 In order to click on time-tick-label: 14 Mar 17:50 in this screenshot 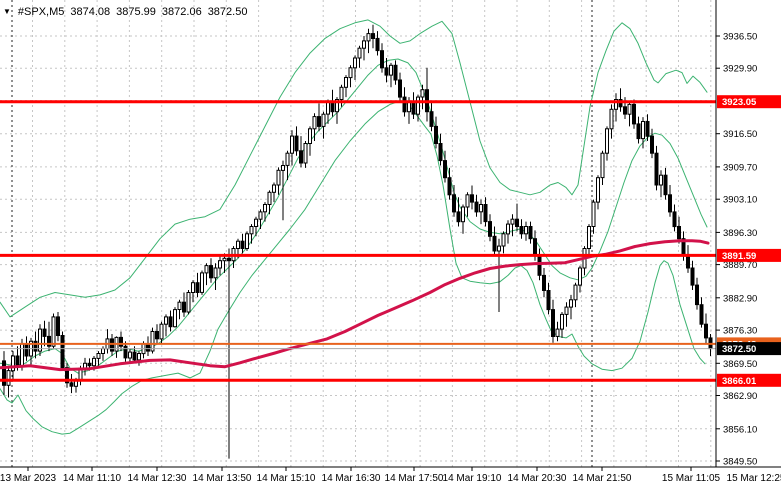, I will do `click(414, 478)`.